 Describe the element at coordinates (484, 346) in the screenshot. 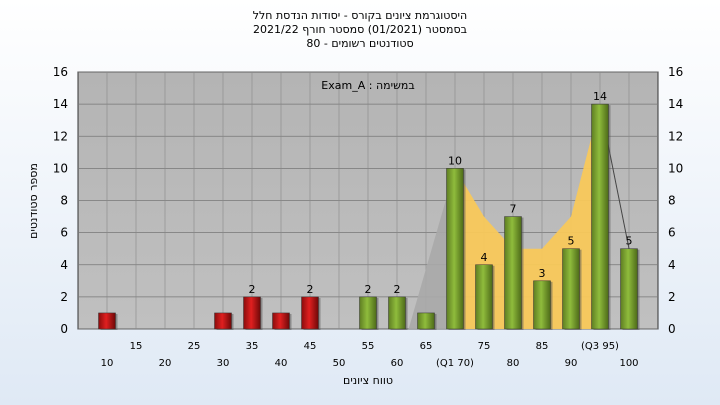

I see `x-tick-label: 75` at that location.